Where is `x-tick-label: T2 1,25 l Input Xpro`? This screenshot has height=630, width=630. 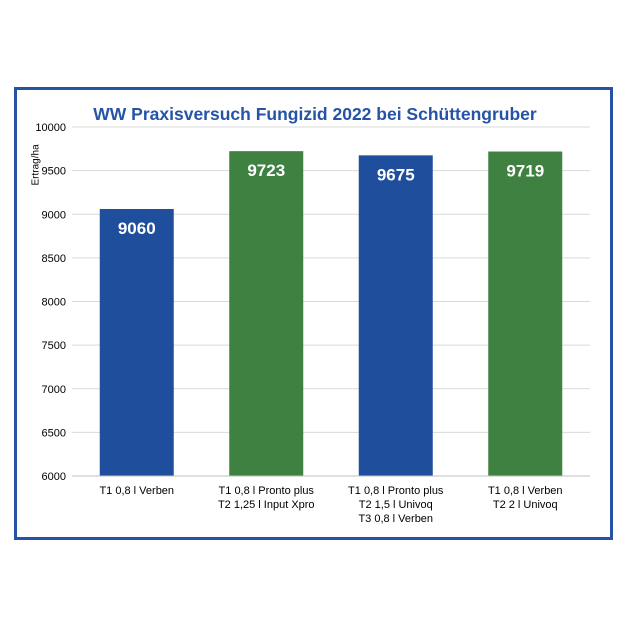 x-tick-label: T2 1,25 l Input Xpro is located at coordinates (266, 505).